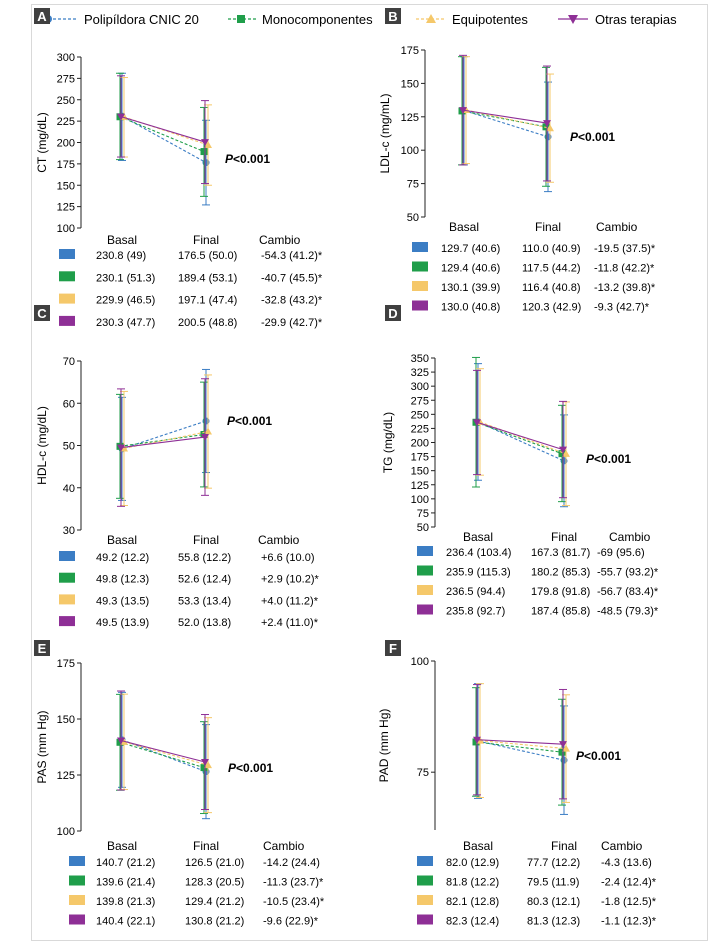 Image resolution: width=710 pixels, height=947 pixels. What do you see at coordinates (420, 500) in the screenshot?
I see `y-tick-label-d: 100` at bounding box center [420, 500].